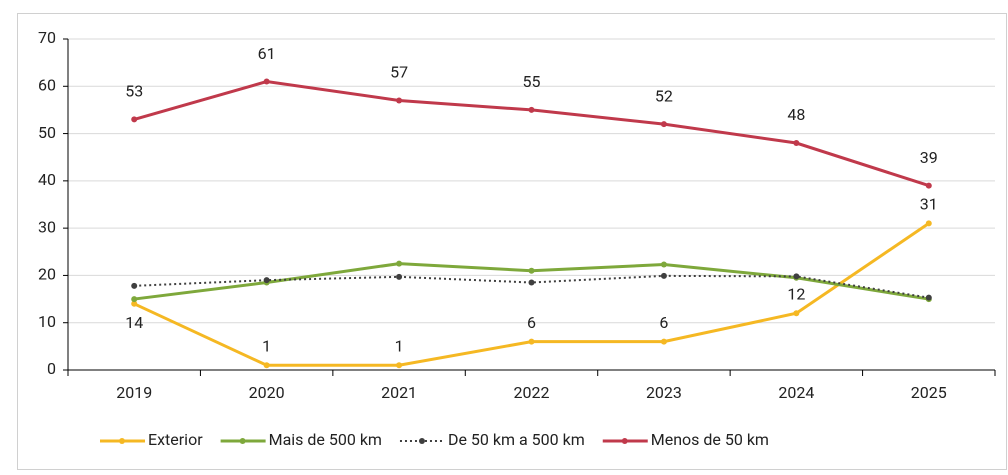 This screenshot has width=1008, height=475. What do you see at coordinates (929, 392) in the screenshot?
I see `x-tick-label: 2025` at bounding box center [929, 392].